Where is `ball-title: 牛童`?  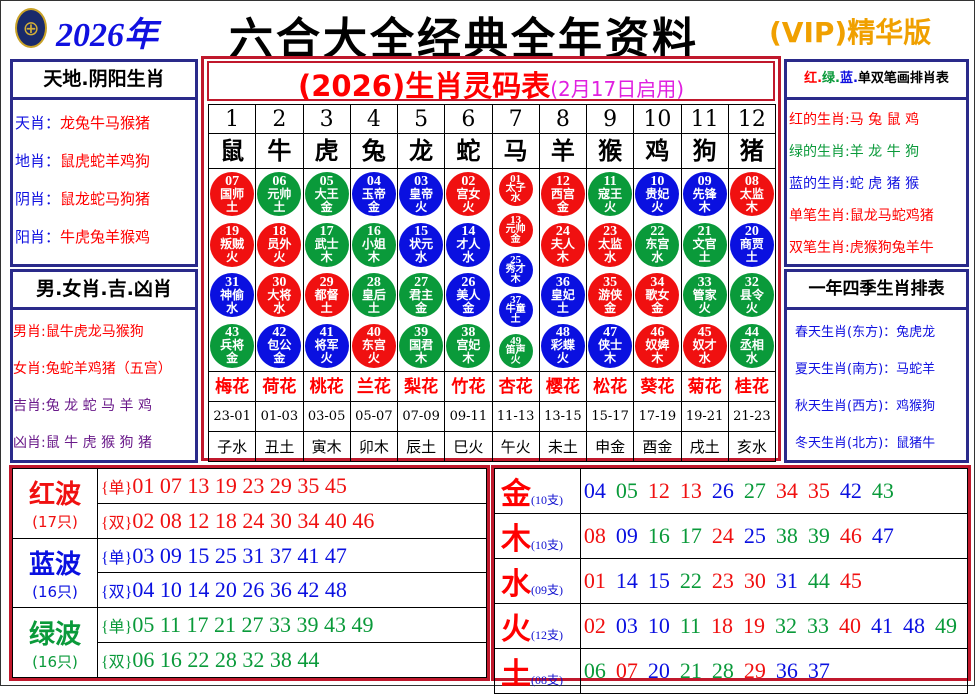 ball-title: 牛童 is located at coordinates (515, 310).